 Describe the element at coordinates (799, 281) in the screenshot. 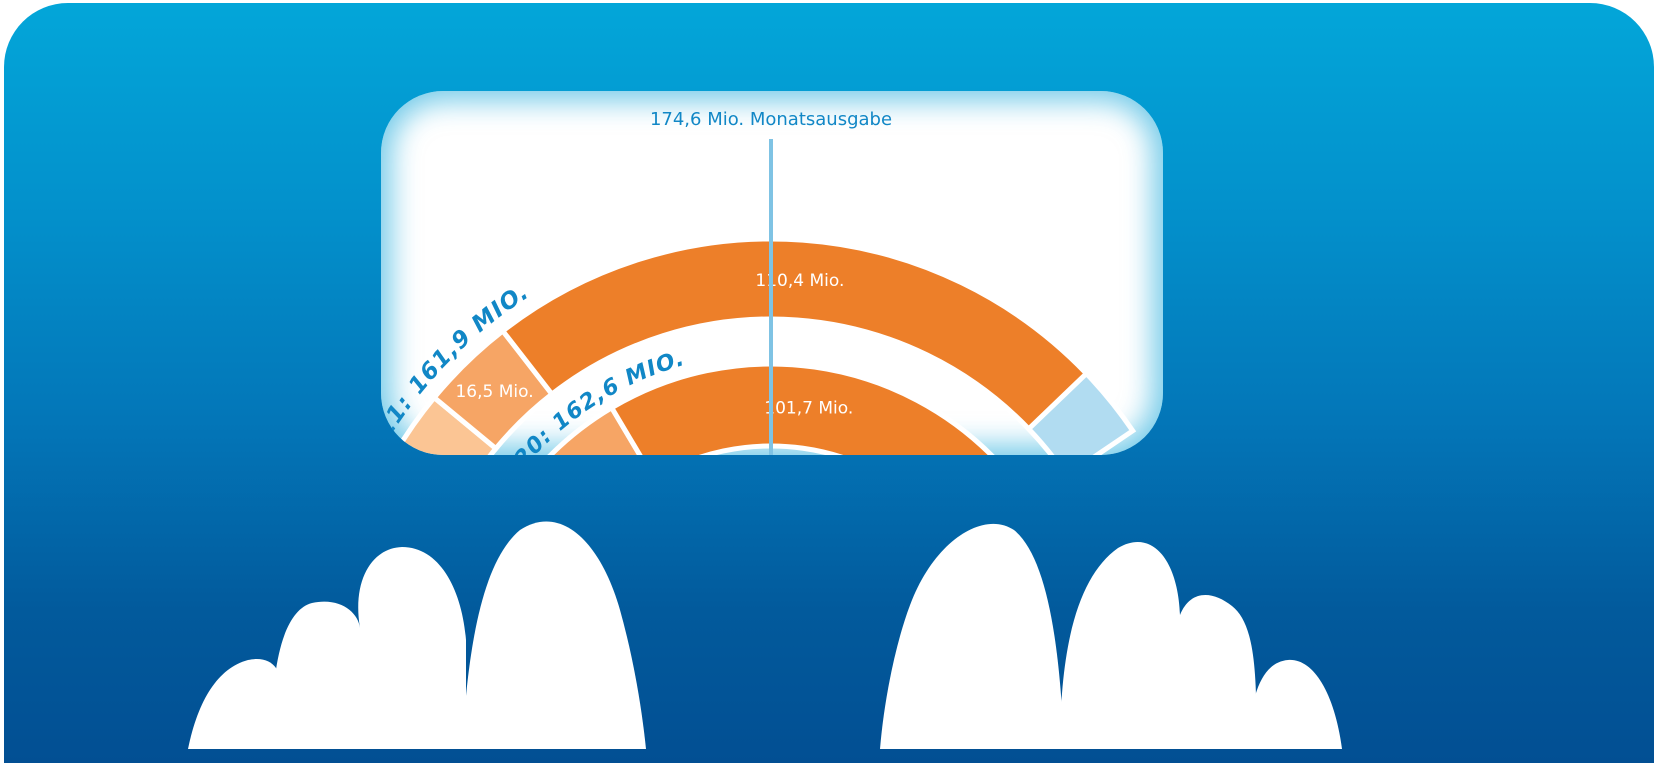

I see `segment-label-0-2: 110,4 Mio.` at that location.